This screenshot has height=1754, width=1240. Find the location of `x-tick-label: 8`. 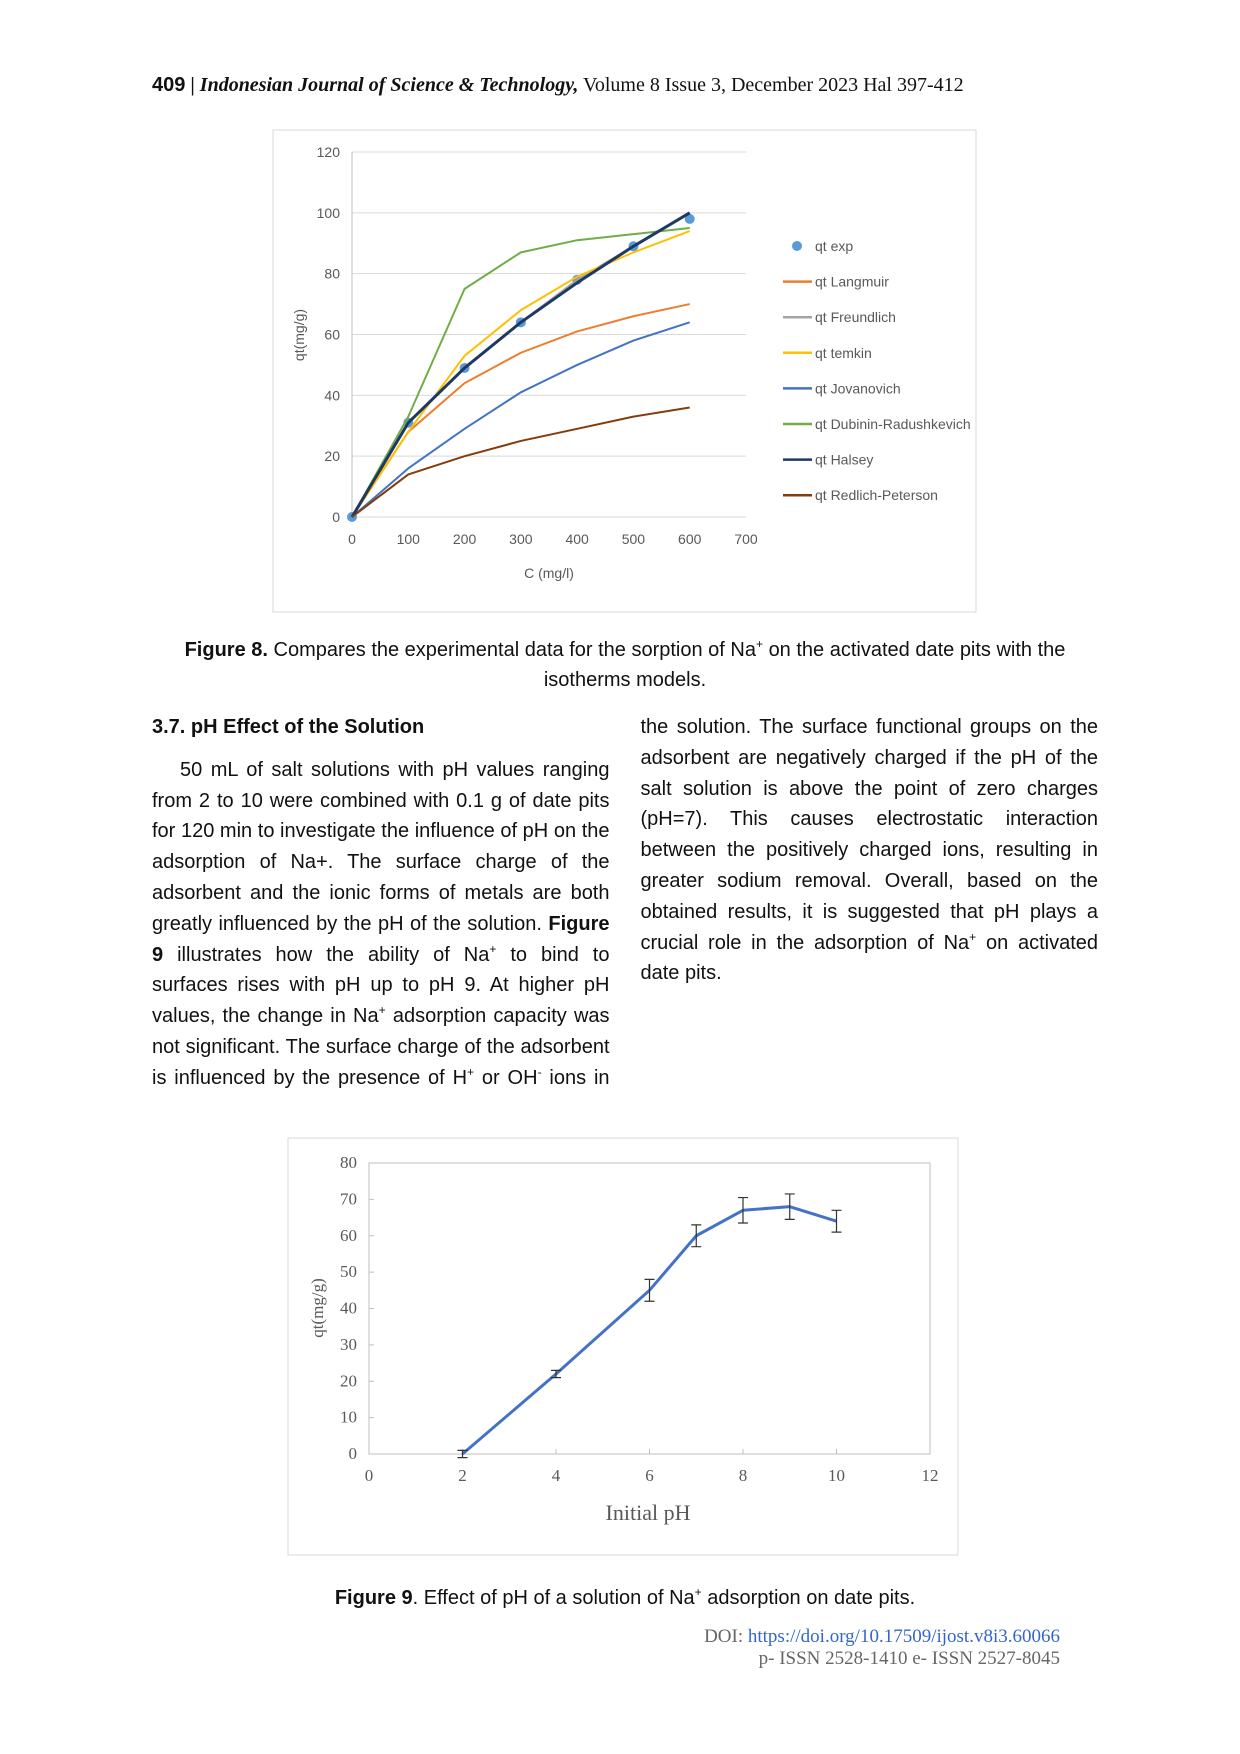

x-tick-label: 8 is located at coordinates (743, 1475).